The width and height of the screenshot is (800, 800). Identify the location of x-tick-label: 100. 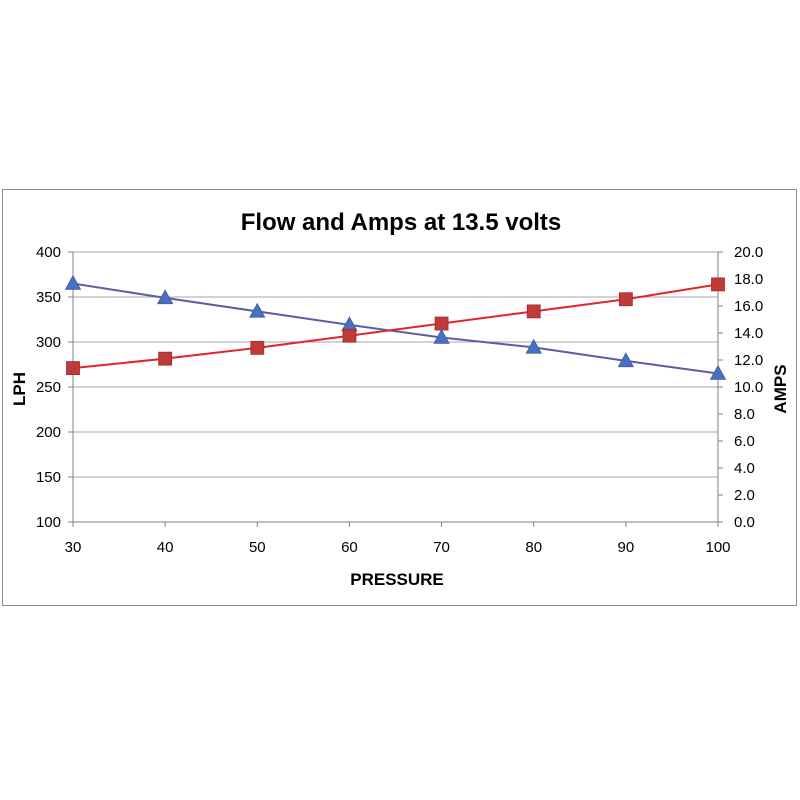
(717, 547).